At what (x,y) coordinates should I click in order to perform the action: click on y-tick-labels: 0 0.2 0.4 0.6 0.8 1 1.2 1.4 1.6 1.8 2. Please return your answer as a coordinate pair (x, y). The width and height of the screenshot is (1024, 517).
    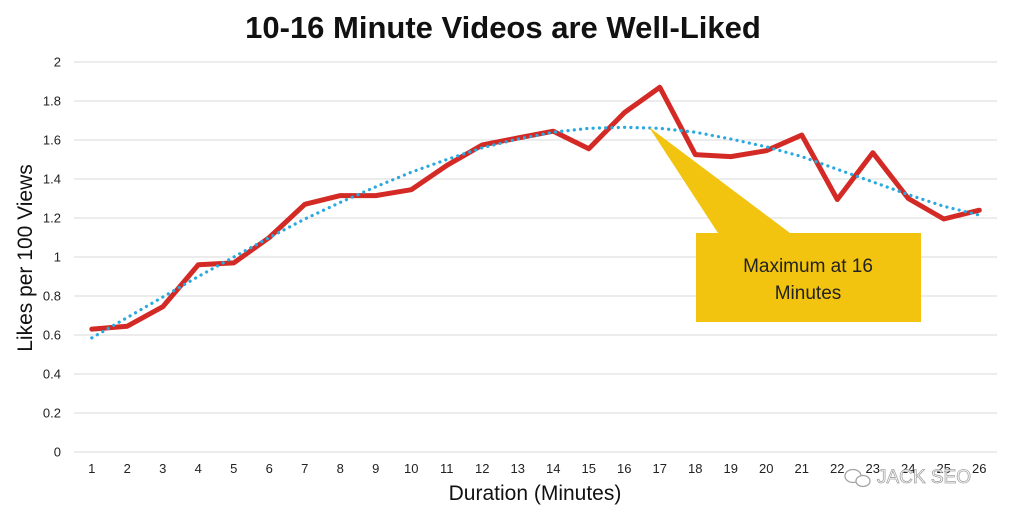
    Looking at the image, I should click on (52, 257).